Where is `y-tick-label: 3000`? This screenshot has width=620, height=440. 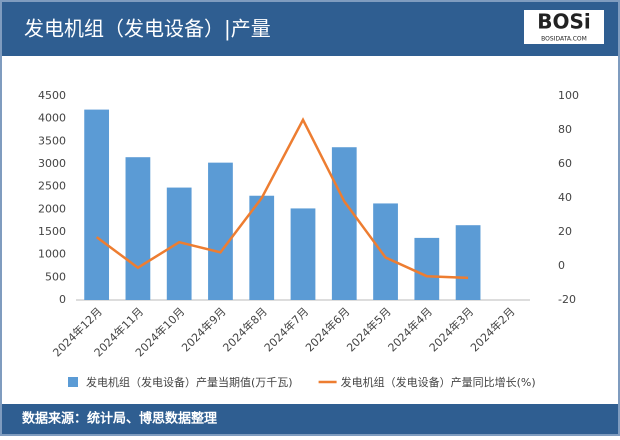
y-tick-label: 3000 is located at coordinates (52, 163).